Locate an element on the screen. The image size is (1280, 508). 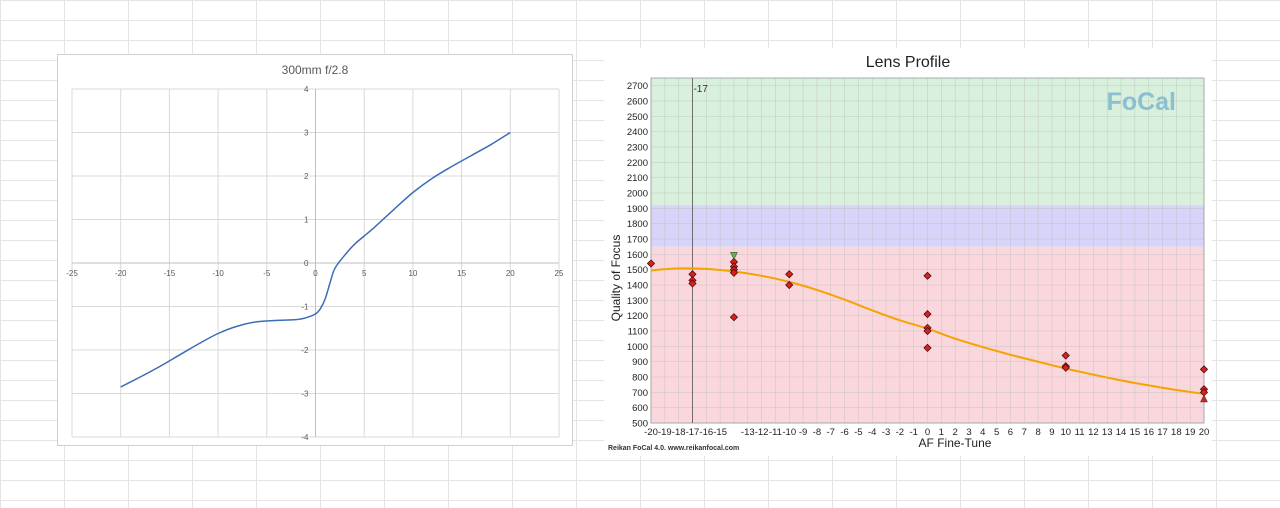
x-tick-label: -13 is located at coordinates (748, 432).